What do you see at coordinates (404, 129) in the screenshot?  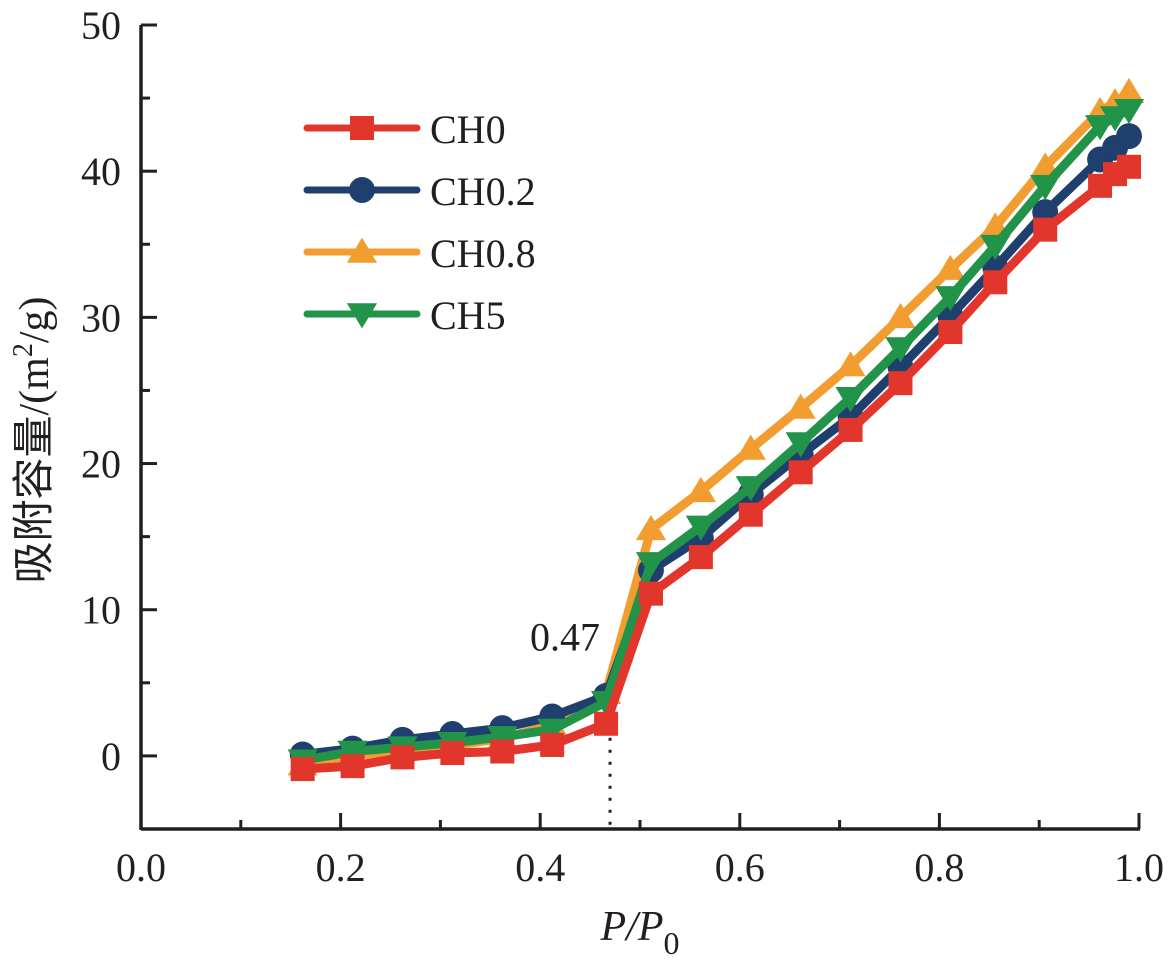 I see `legend-item: CH0` at bounding box center [404, 129].